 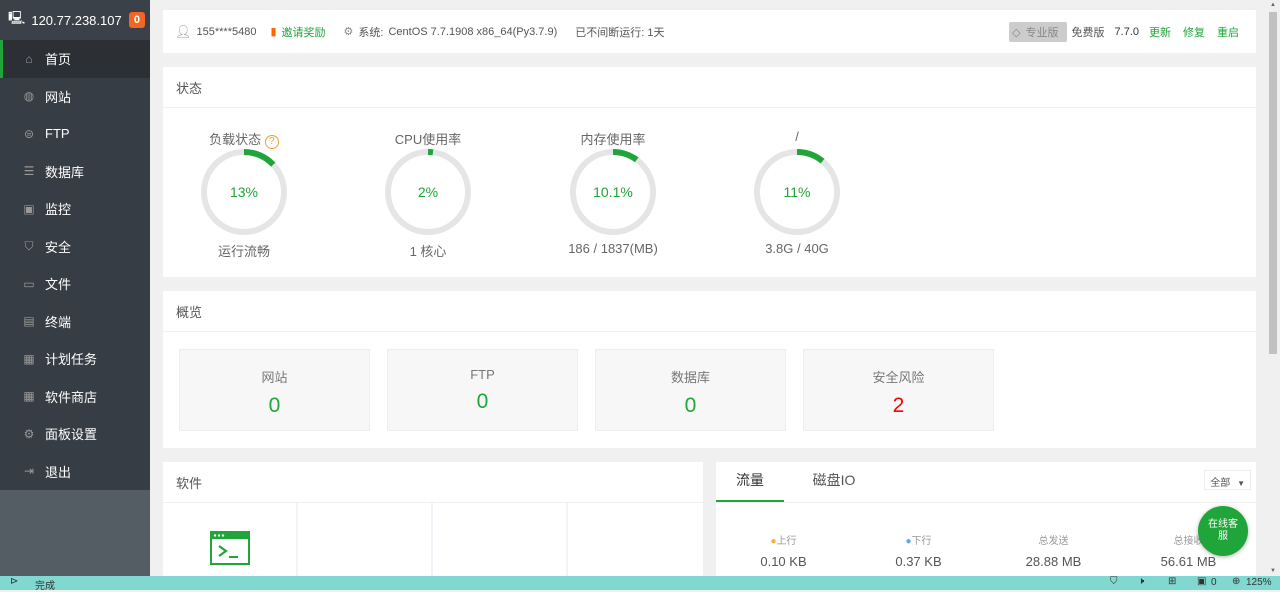 What do you see at coordinates (898, 390) in the screenshot?
I see `overview-card: 安全风险 2` at bounding box center [898, 390].